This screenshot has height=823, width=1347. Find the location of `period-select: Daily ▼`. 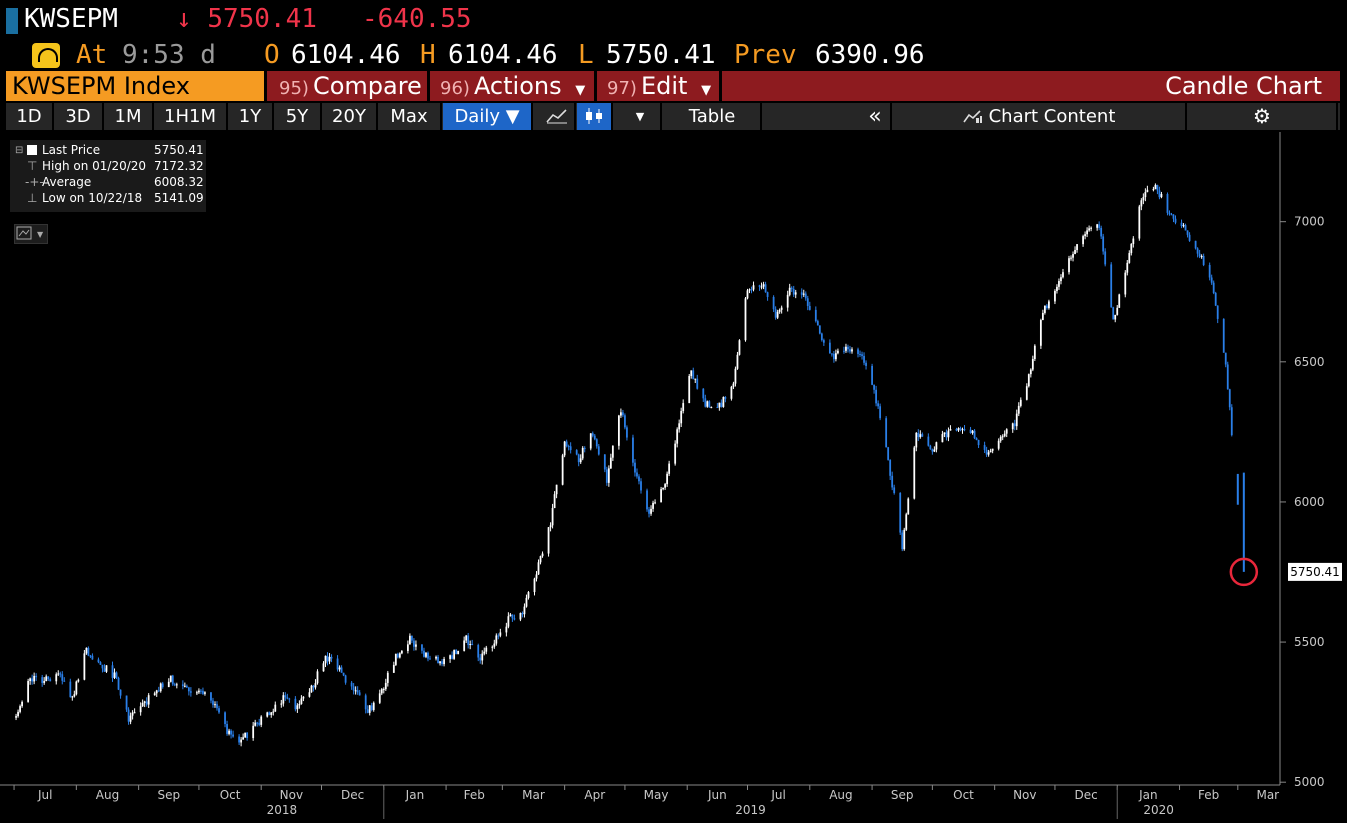

period-select: Daily ▼ is located at coordinates (488, 116).